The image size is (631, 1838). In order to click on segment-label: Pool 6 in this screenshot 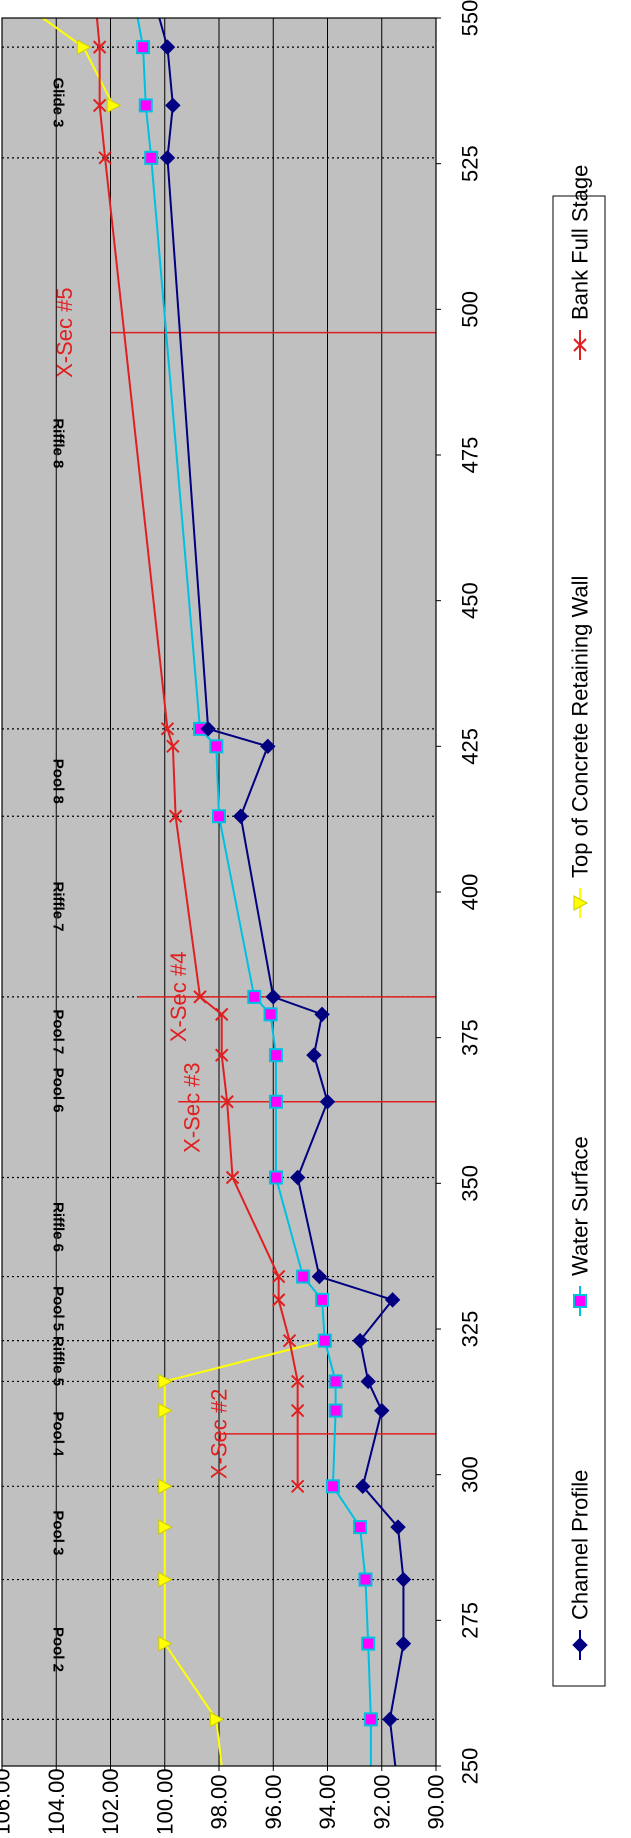, I will do `click(58, 1090)`.